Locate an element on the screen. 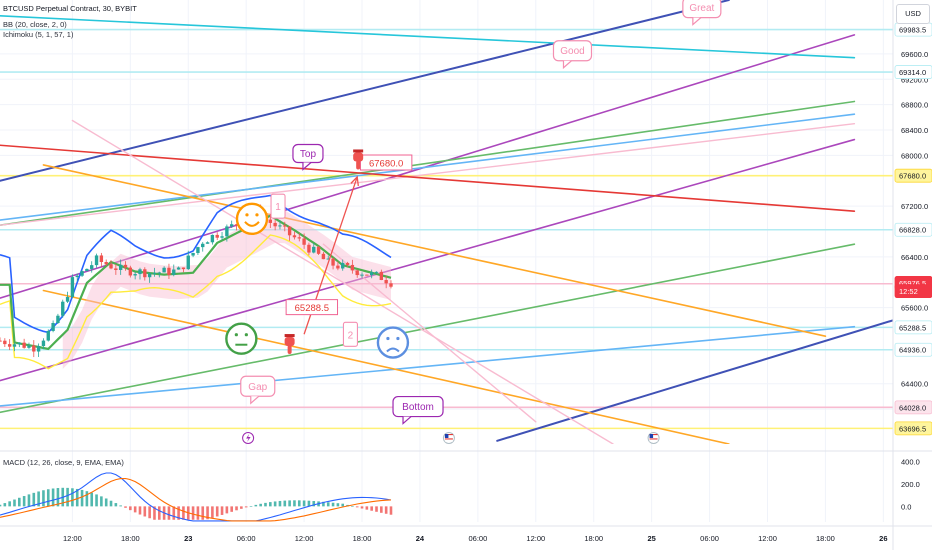 This screenshot has height=550, width=932. price-label-box is located at coordinates (312, 307).